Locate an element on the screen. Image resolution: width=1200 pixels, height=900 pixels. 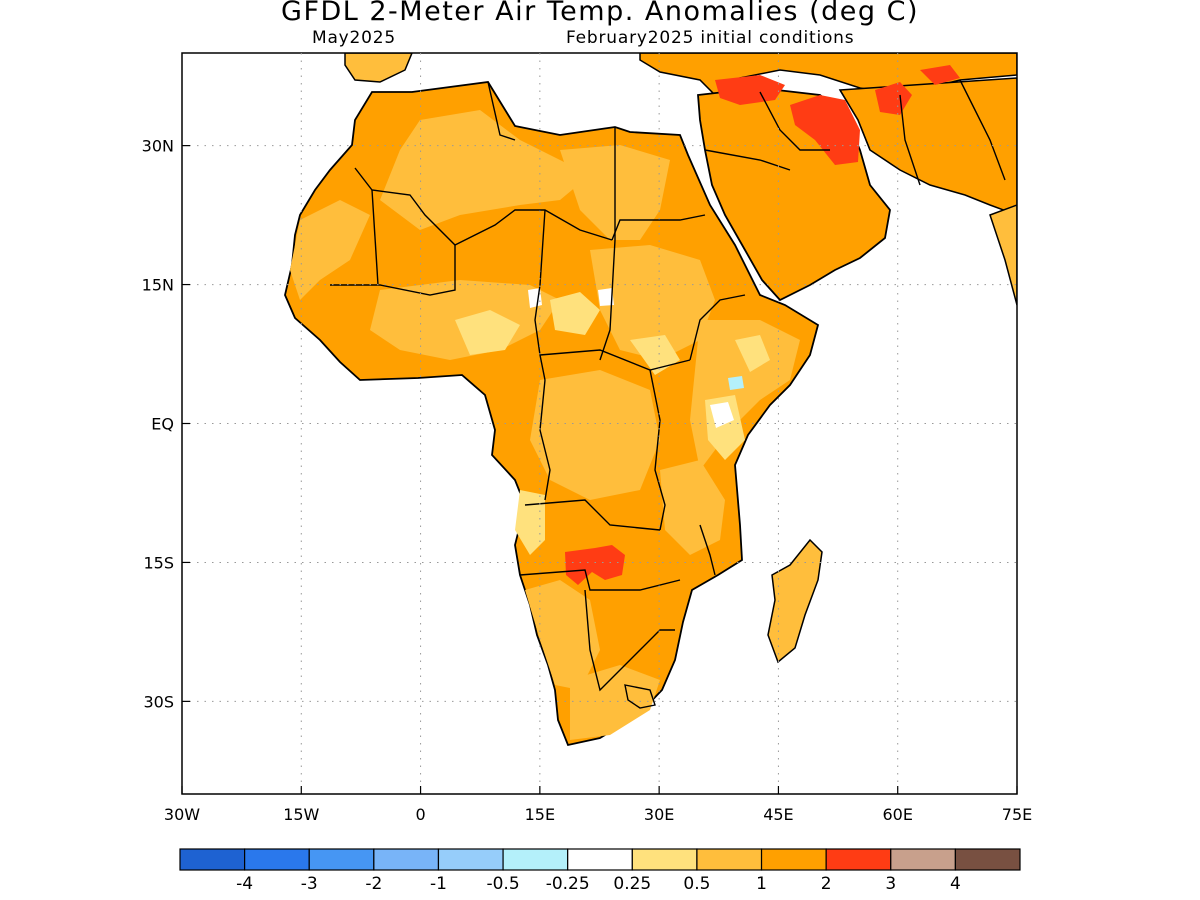
colorbar-label: -1 is located at coordinates (438, 884).